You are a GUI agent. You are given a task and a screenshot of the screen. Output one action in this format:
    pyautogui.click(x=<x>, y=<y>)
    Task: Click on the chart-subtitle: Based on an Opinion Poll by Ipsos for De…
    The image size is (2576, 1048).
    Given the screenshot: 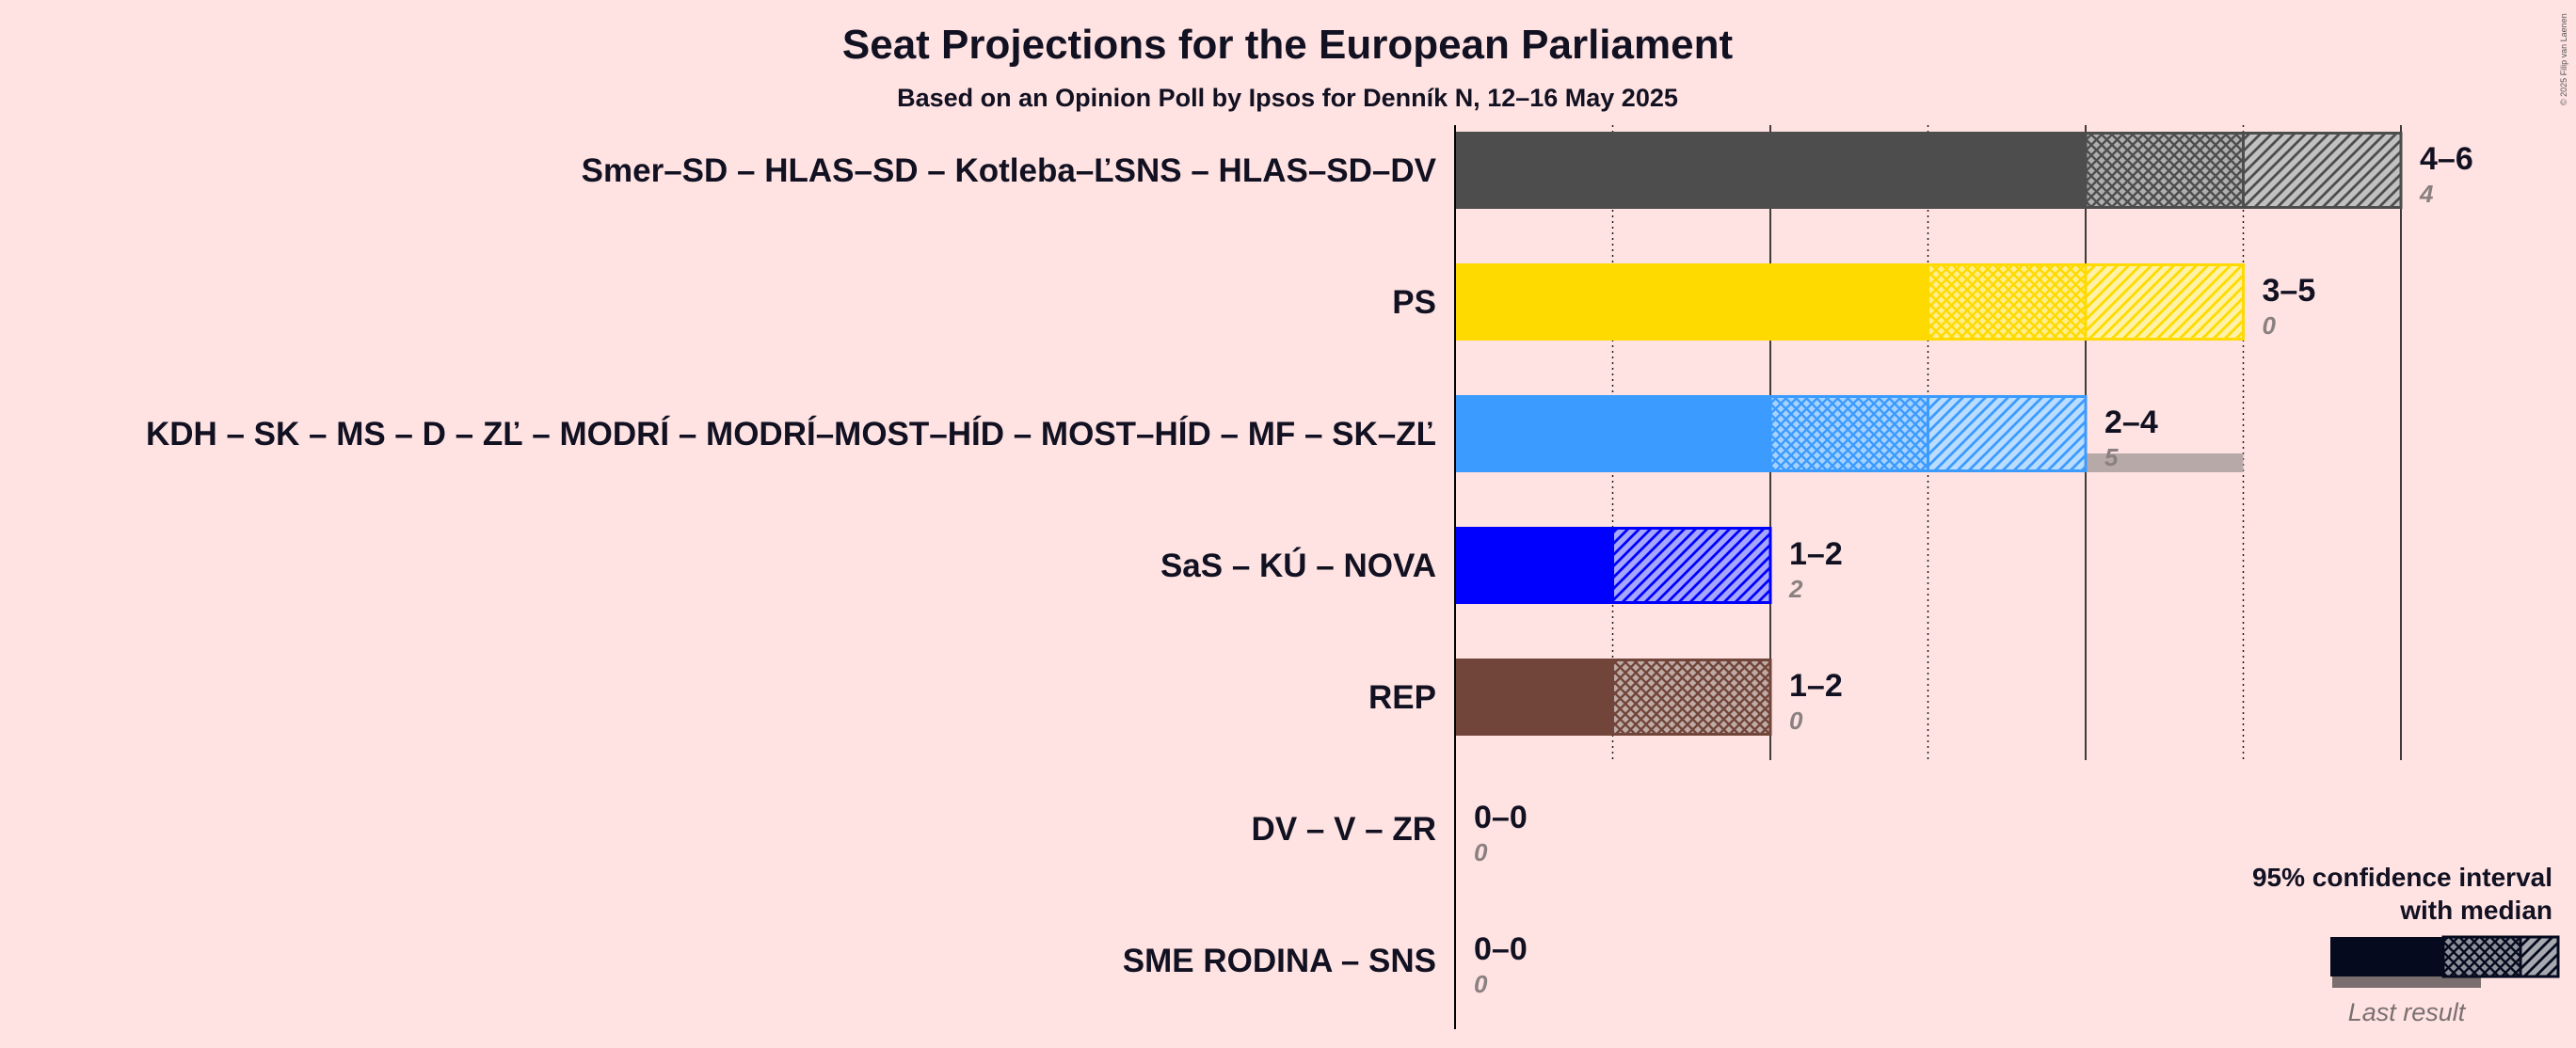 What is the action you would take?
    pyautogui.click(x=1287, y=98)
    